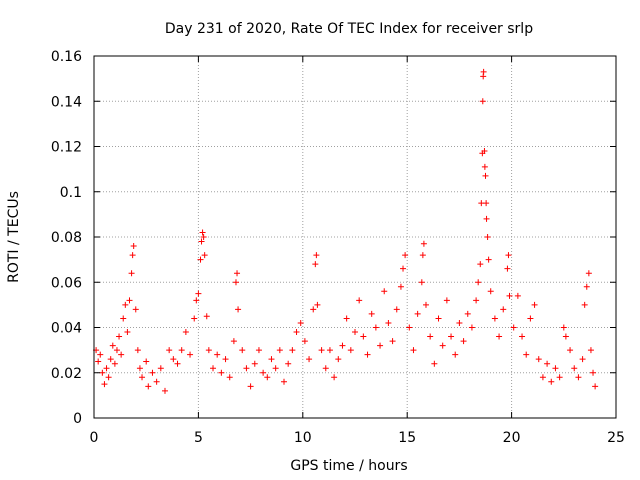  I want to click on x-tick-label: 15, so click(407, 438).